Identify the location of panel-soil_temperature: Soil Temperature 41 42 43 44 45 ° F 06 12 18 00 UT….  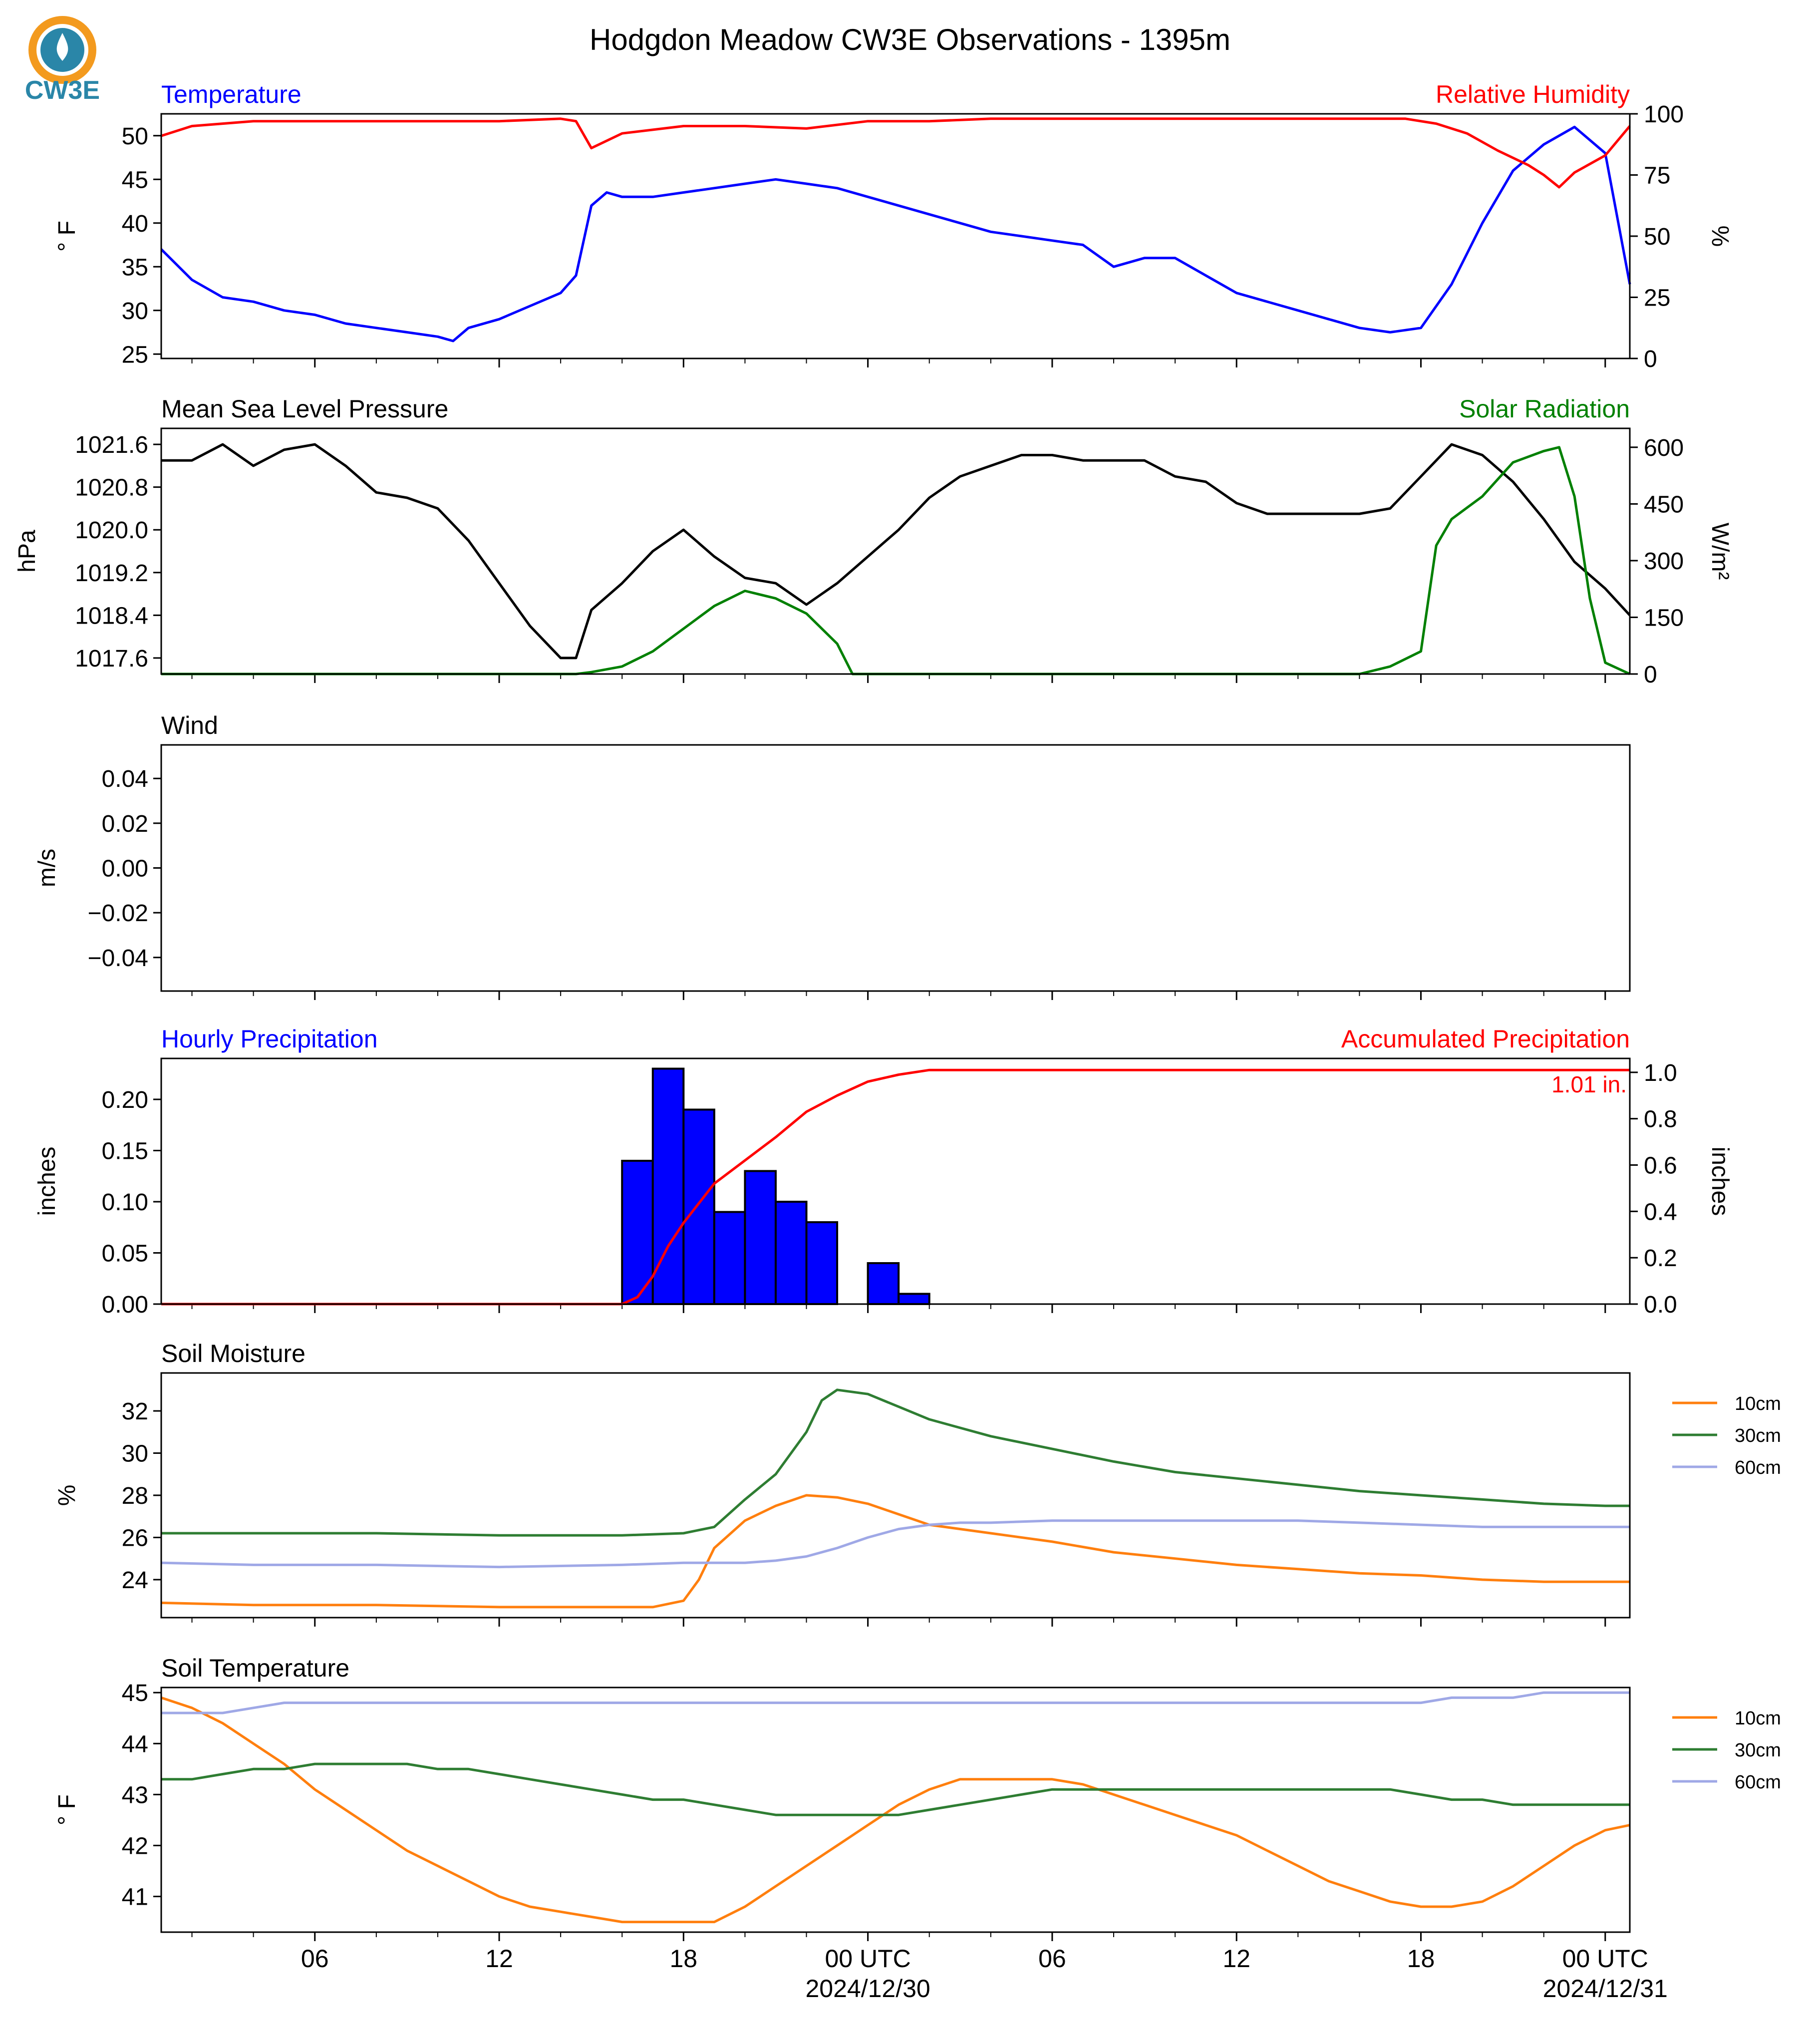
(917, 1814).